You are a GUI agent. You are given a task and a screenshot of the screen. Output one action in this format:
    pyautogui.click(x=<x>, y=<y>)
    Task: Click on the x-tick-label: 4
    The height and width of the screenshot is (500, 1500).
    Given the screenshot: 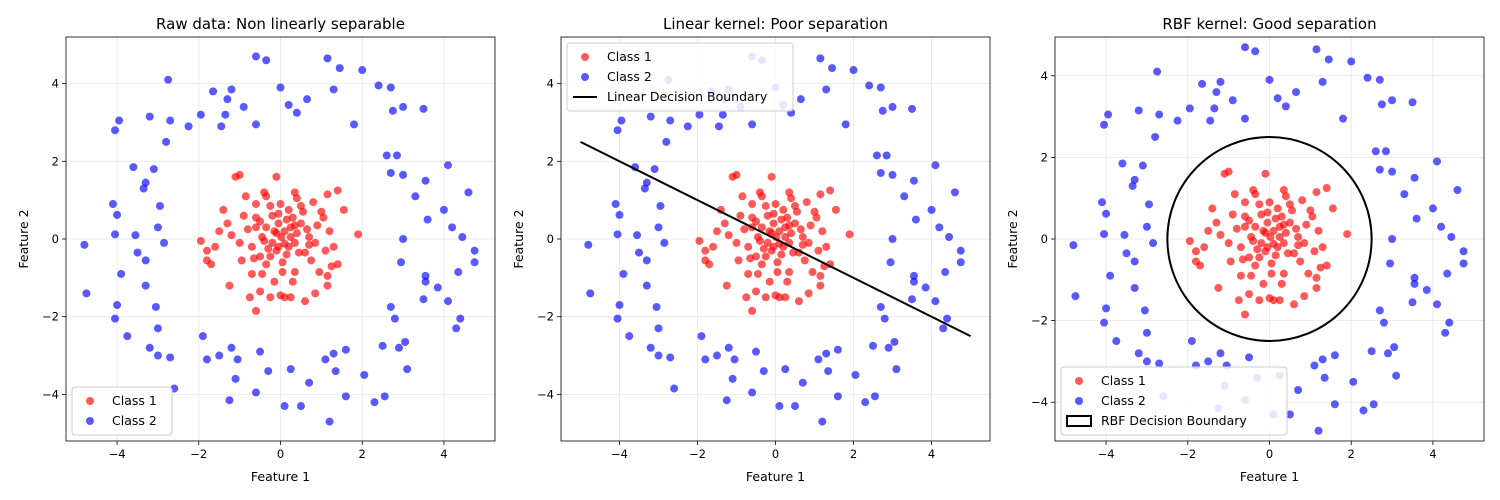 What is the action you would take?
    pyautogui.click(x=443, y=454)
    